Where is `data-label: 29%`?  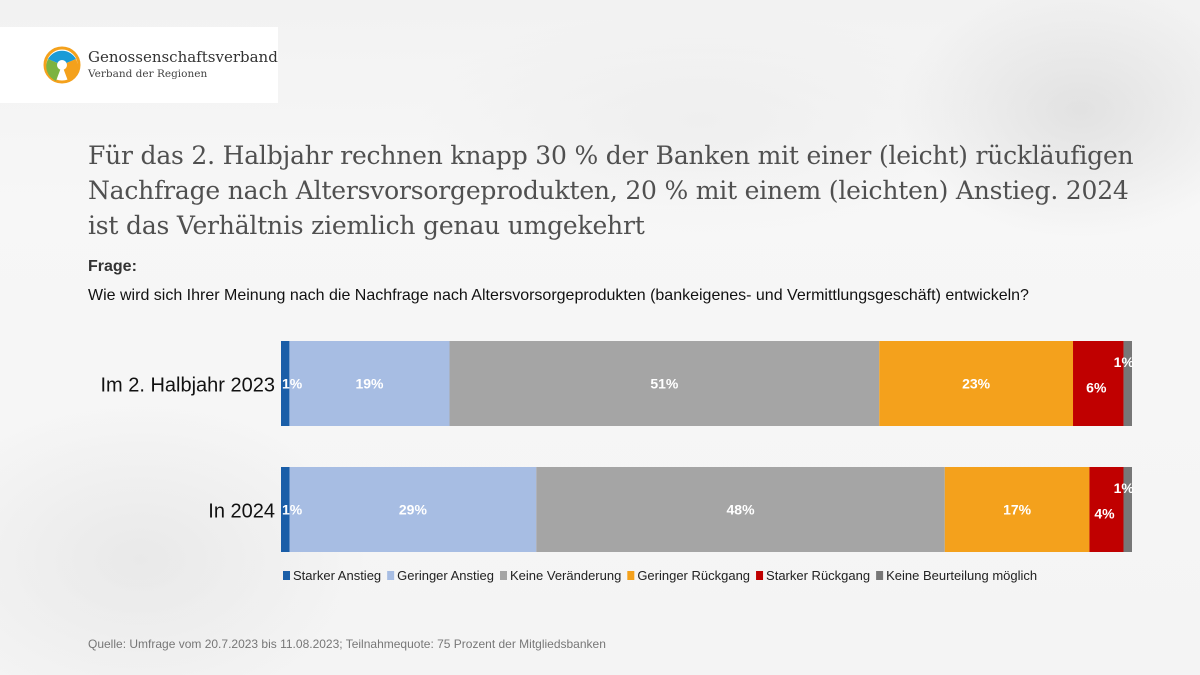 data-label: 29% is located at coordinates (413, 510).